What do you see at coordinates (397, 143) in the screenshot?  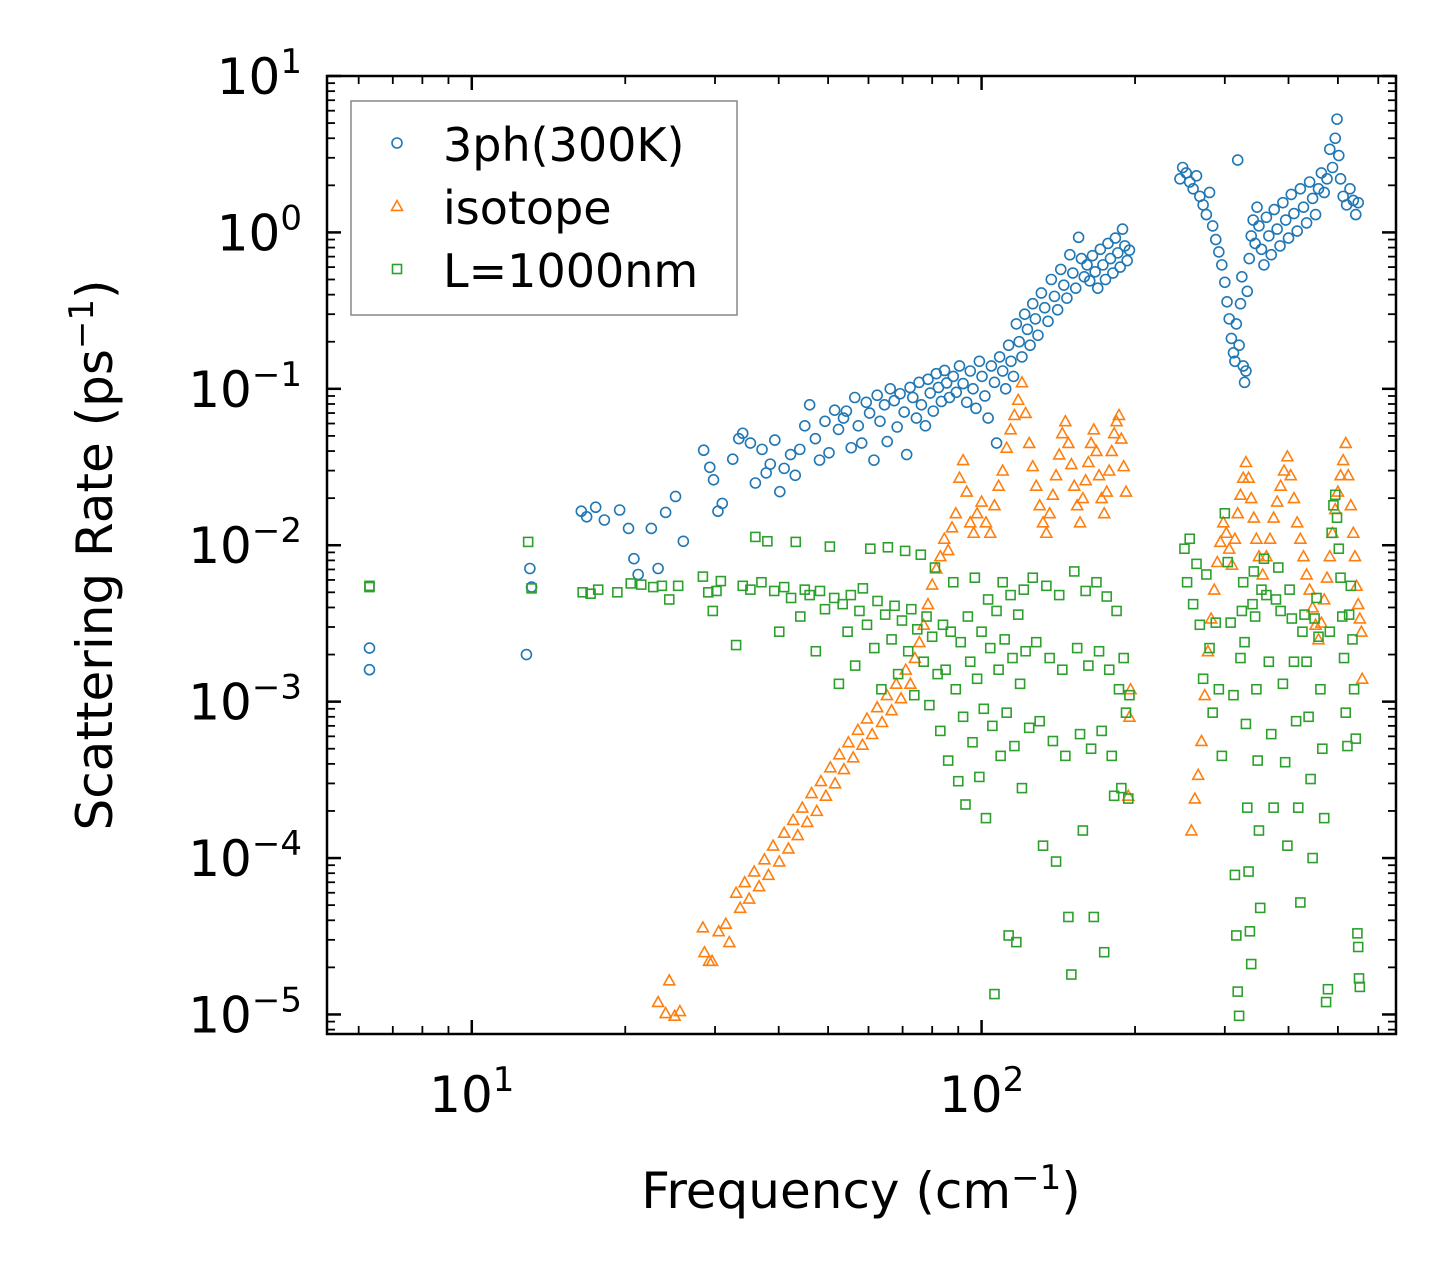 I see `legend-marker` at bounding box center [397, 143].